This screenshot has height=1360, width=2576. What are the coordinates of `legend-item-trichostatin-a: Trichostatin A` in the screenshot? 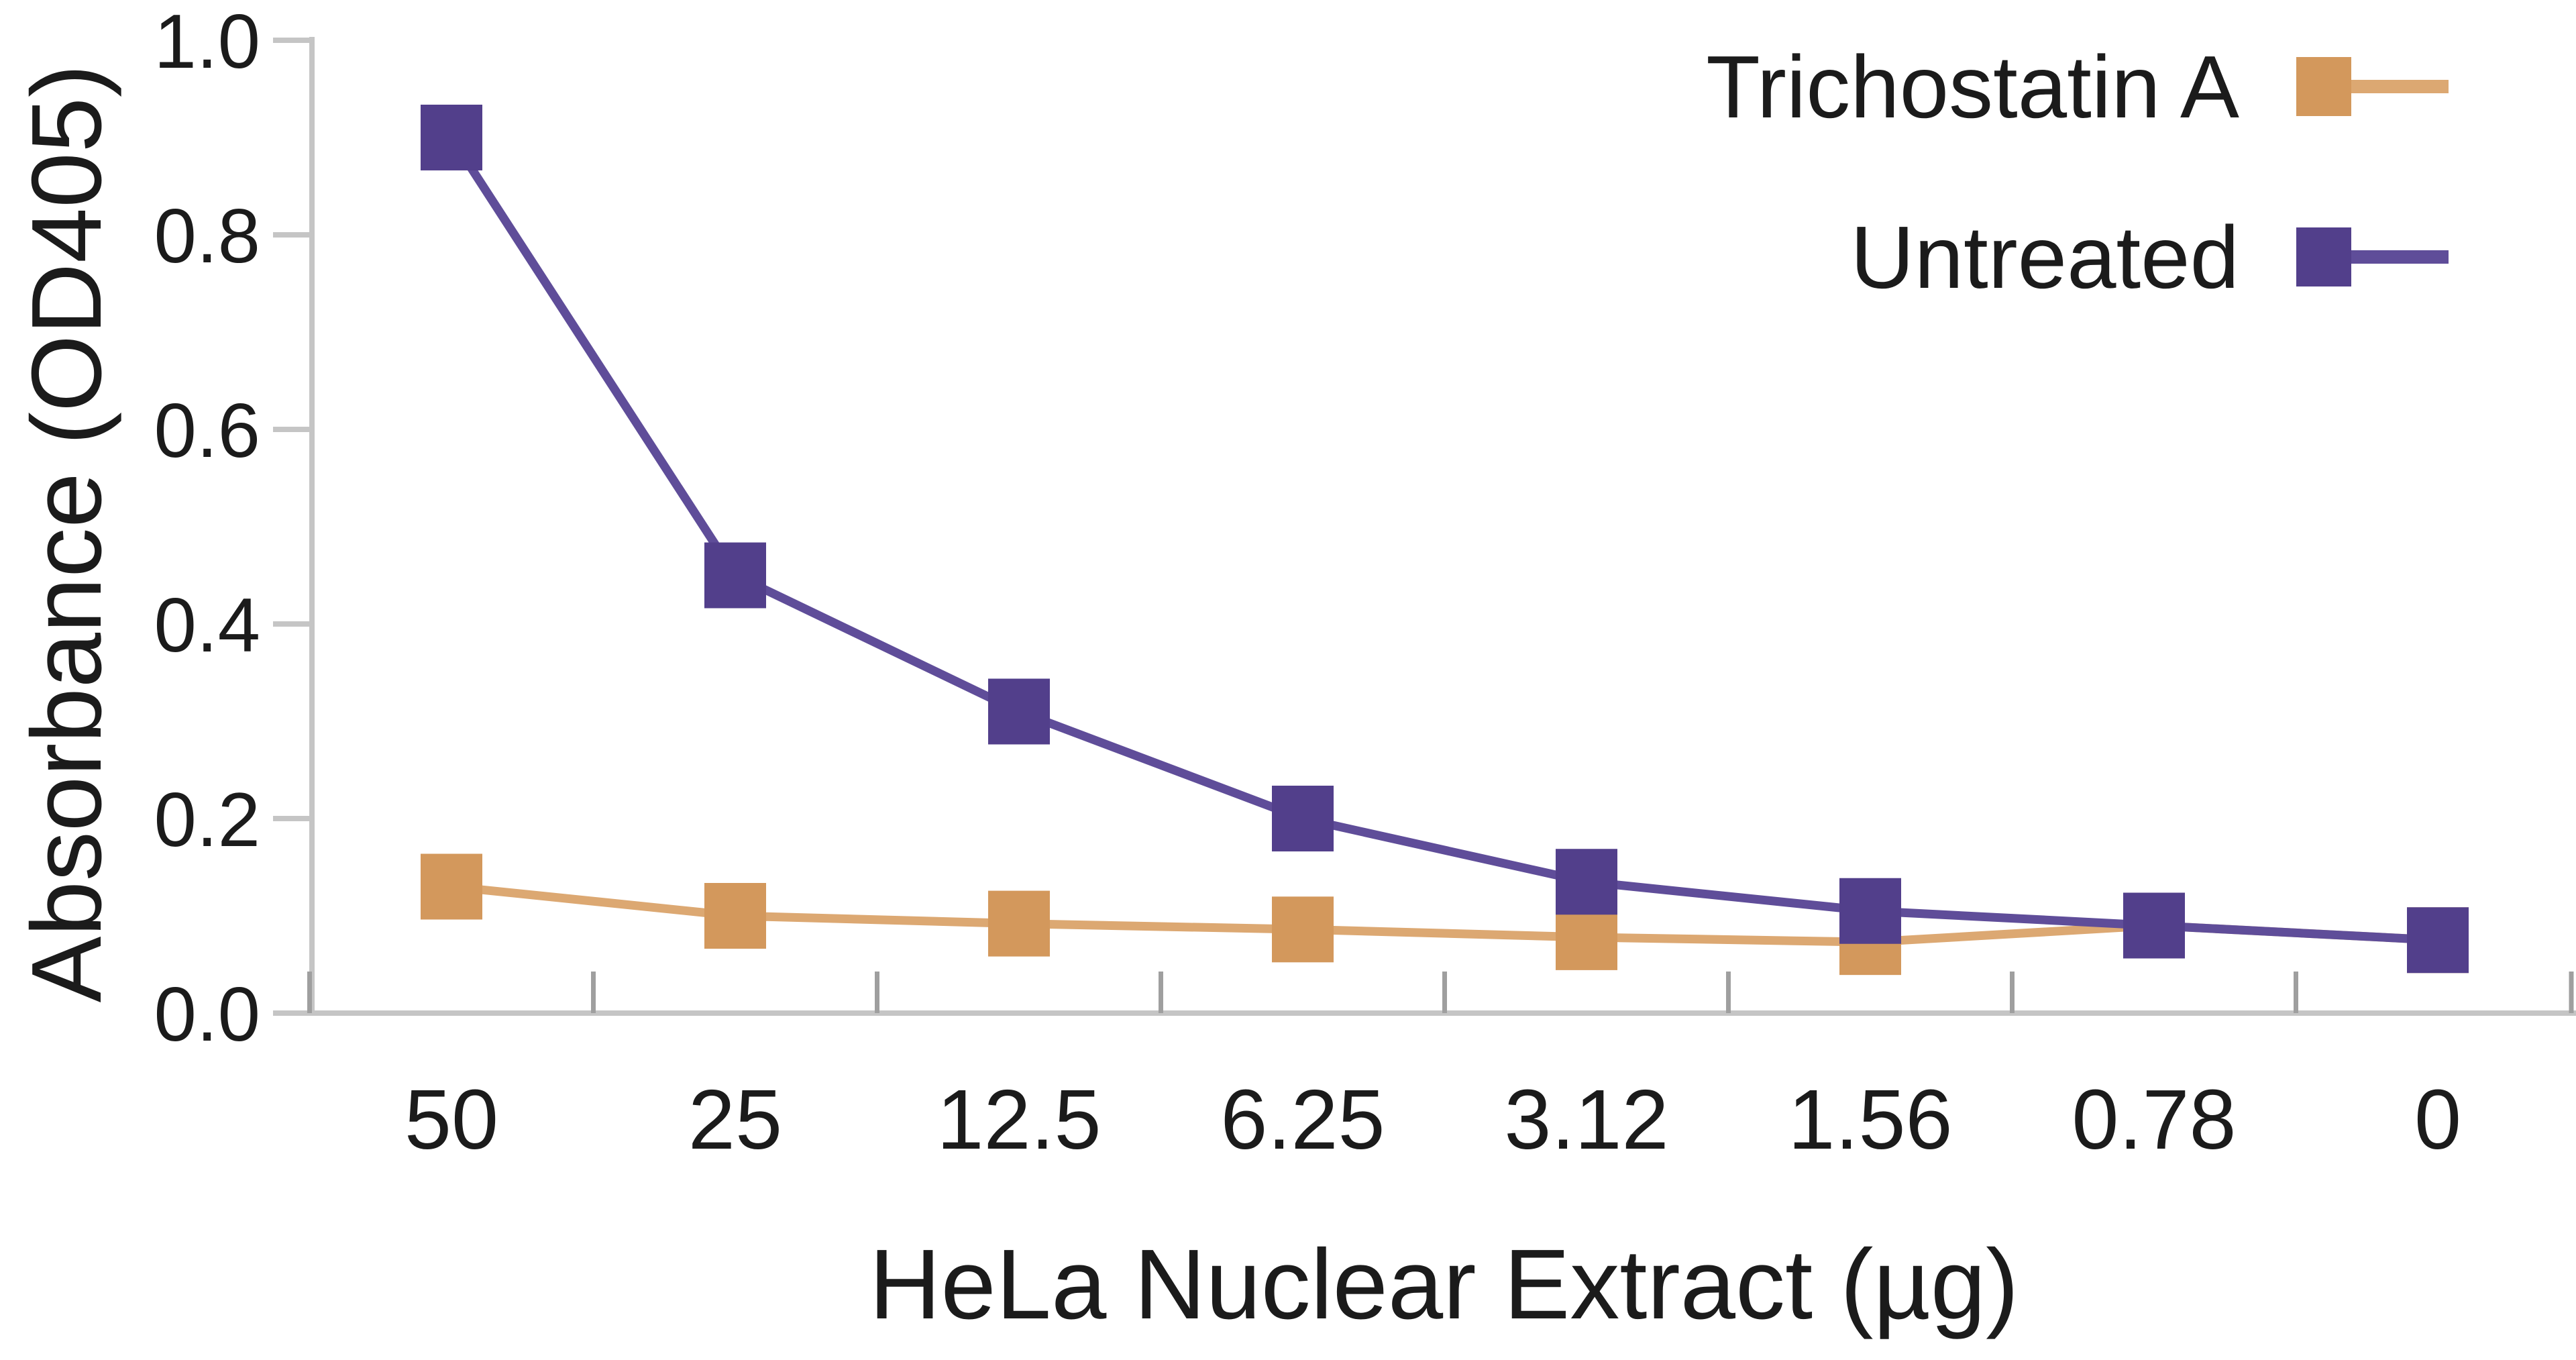 It's located at (2077, 87).